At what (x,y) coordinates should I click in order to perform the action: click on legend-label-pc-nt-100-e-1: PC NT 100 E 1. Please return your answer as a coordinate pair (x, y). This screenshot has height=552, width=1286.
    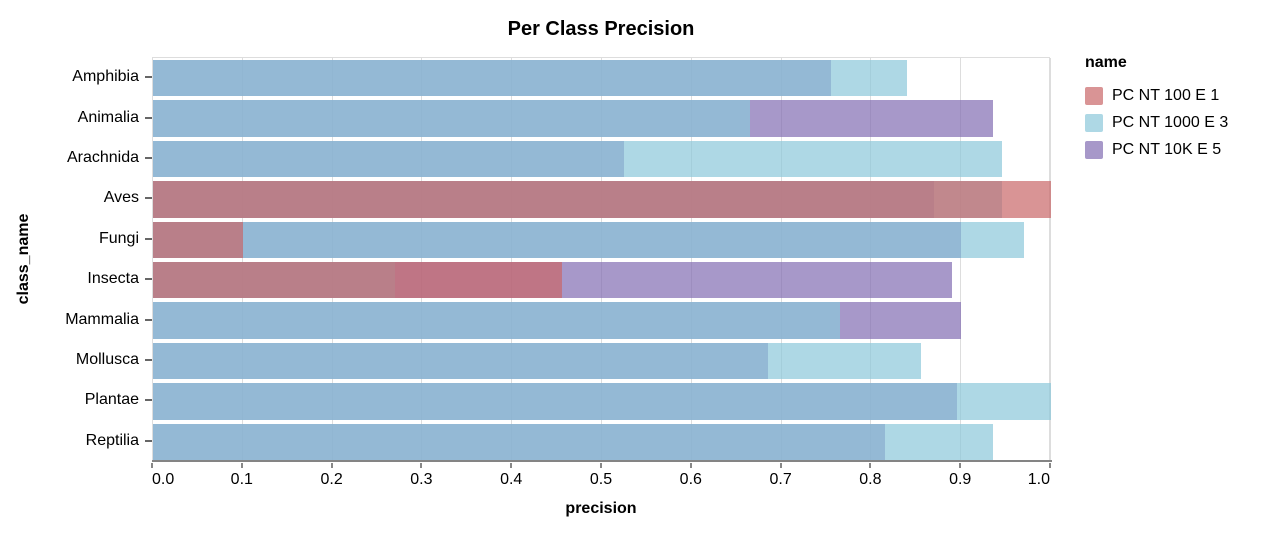
    Looking at the image, I should click on (1166, 95).